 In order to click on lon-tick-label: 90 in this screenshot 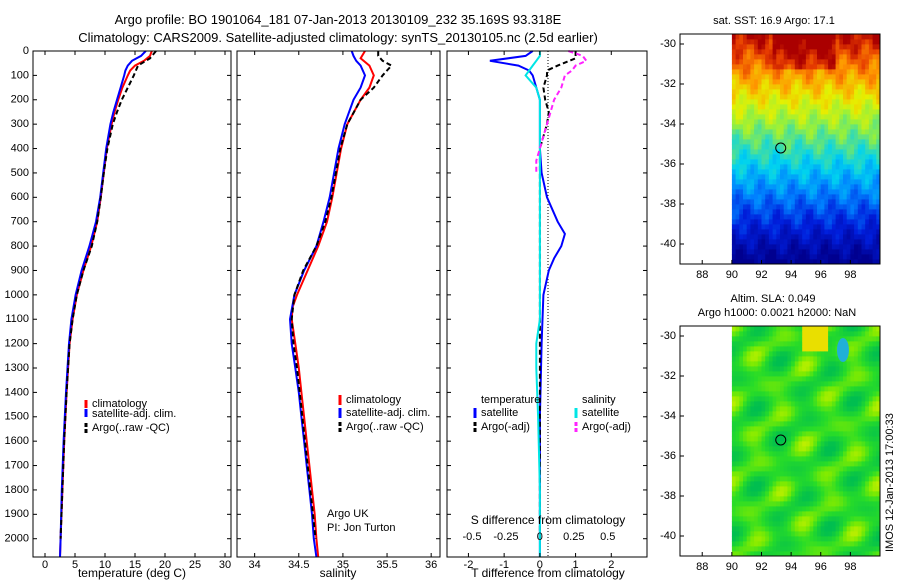, I will do `click(732, 275)`.